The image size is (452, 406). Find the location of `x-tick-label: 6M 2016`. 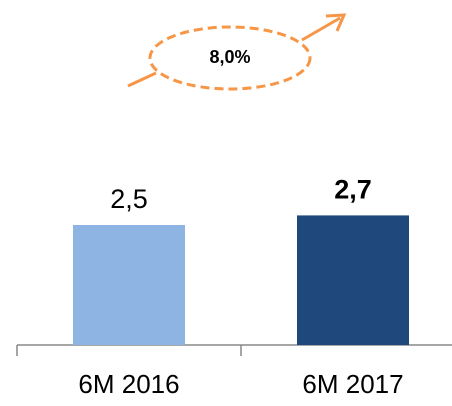

x-tick-label: 6M 2016 is located at coordinates (128, 384).